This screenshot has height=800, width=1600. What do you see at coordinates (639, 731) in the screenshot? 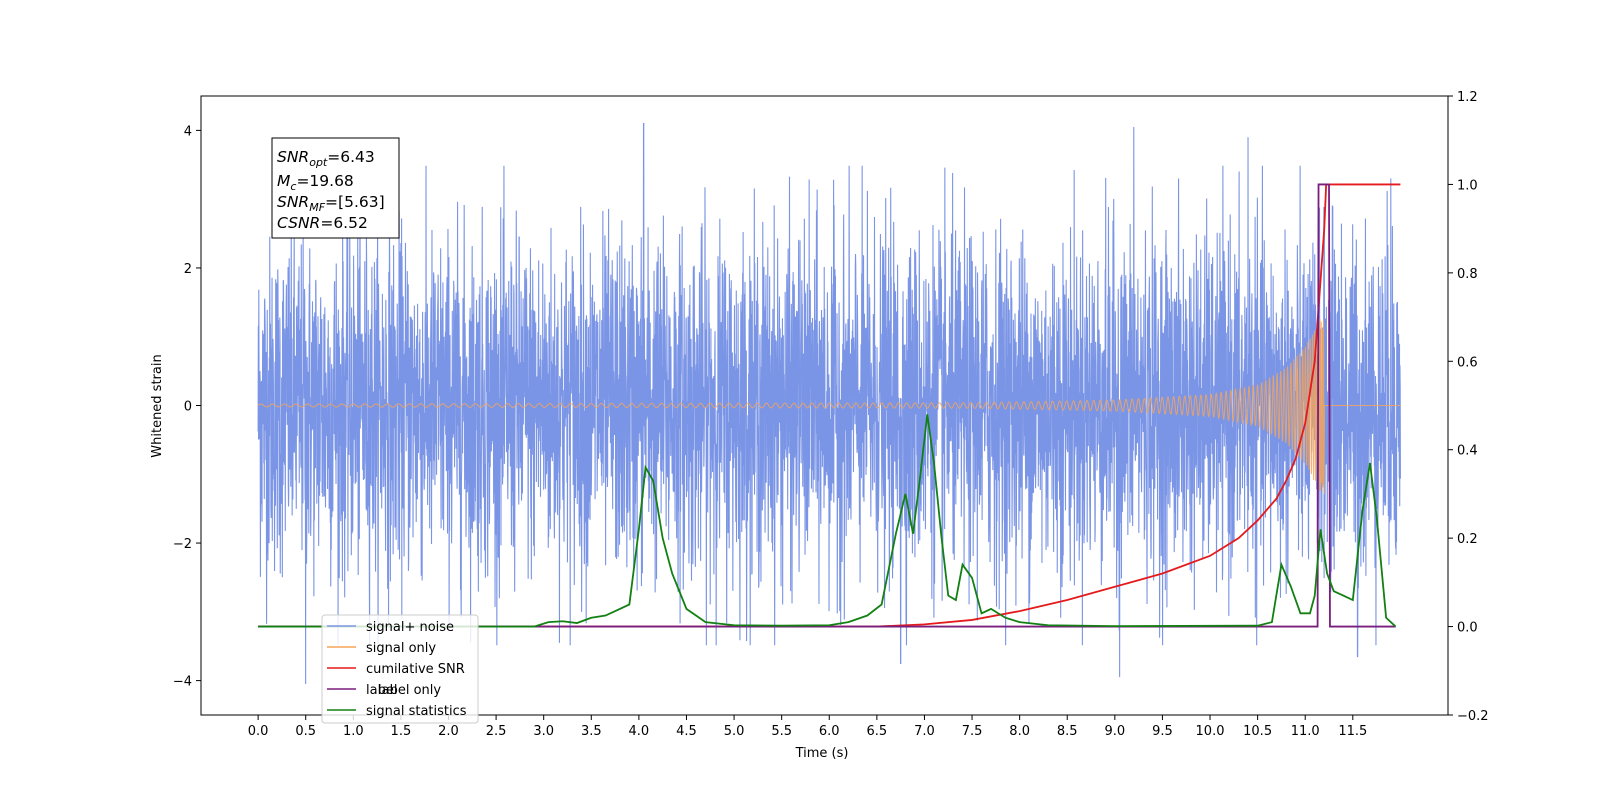
I see `x-tick-label: 4.0` at bounding box center [639, 731].